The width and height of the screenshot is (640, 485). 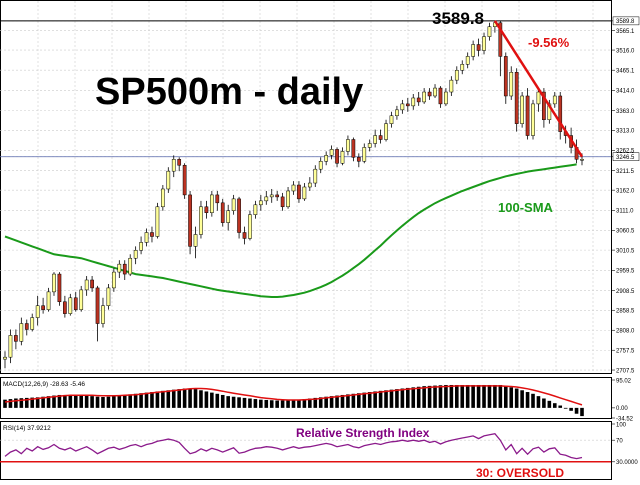 What do you see at coordinates (363, 433) in the screenshot?
I see `rsi-series-label: Relative Strength Index` at bounding box center [363, 433].